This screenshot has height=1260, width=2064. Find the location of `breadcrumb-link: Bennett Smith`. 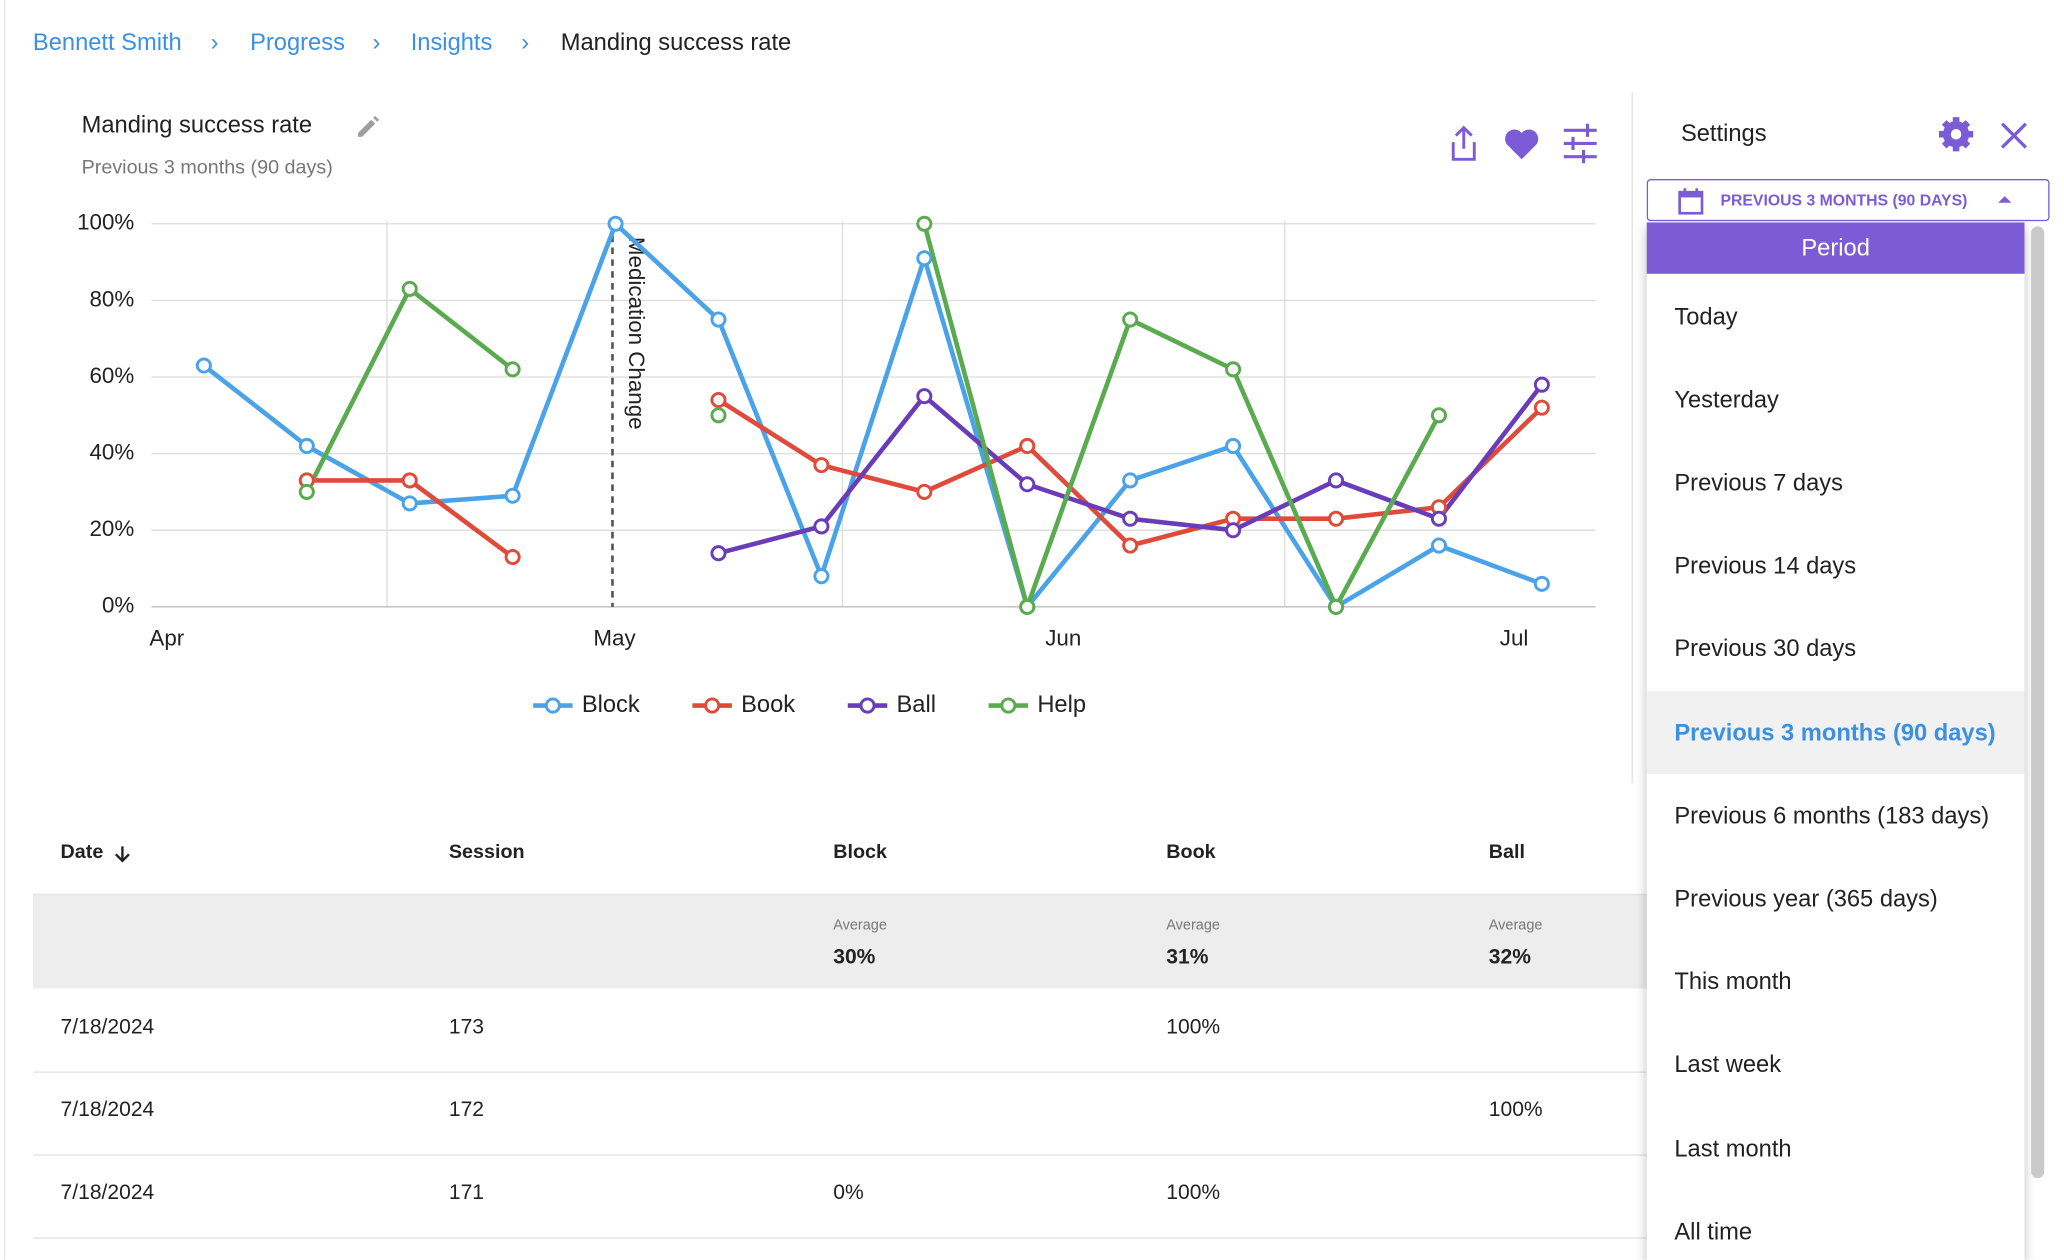

breadcrumb-link: Bennett Smith is located at coordinates (107, 42).